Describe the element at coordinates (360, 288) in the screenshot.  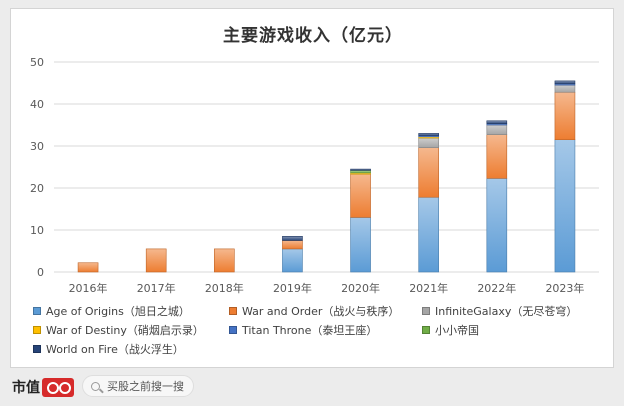
I see `x-tick-label: 2020年` at that location.